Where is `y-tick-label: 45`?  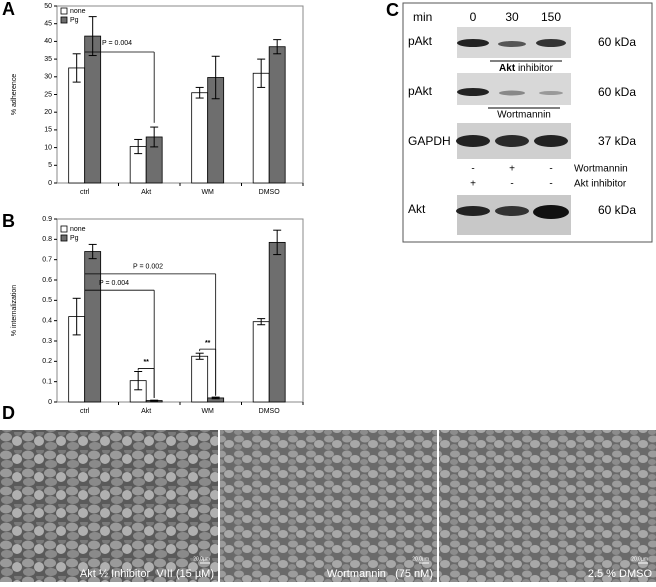 y-tick-label: 45 is located at coordinates (48, 24).